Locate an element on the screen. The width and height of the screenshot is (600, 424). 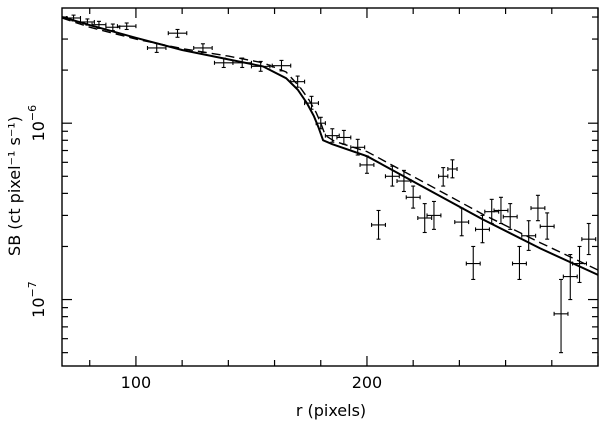
y-tick-labels: 10−6 10−7 is located at coordinates (37, 211).